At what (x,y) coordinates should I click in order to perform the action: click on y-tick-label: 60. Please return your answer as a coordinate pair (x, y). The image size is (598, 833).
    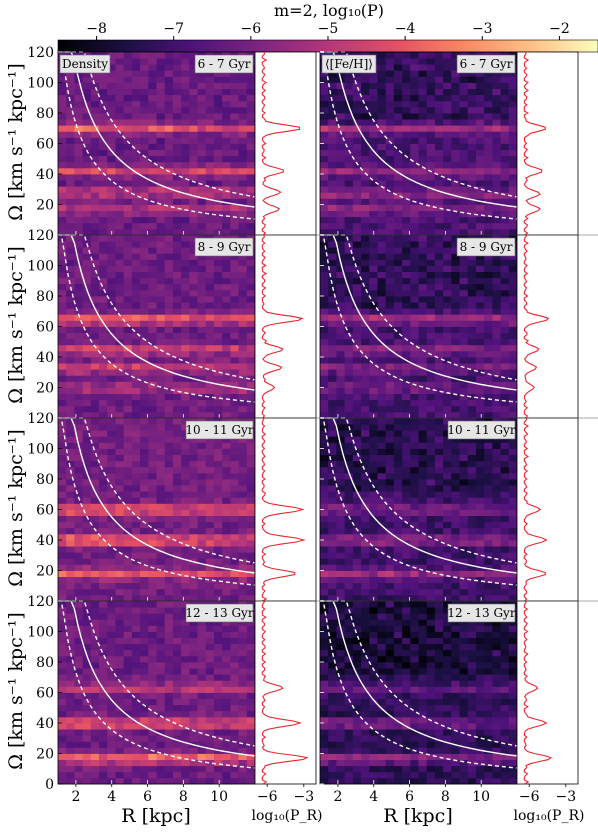
    Looking at the image, I should click on (45, 511).